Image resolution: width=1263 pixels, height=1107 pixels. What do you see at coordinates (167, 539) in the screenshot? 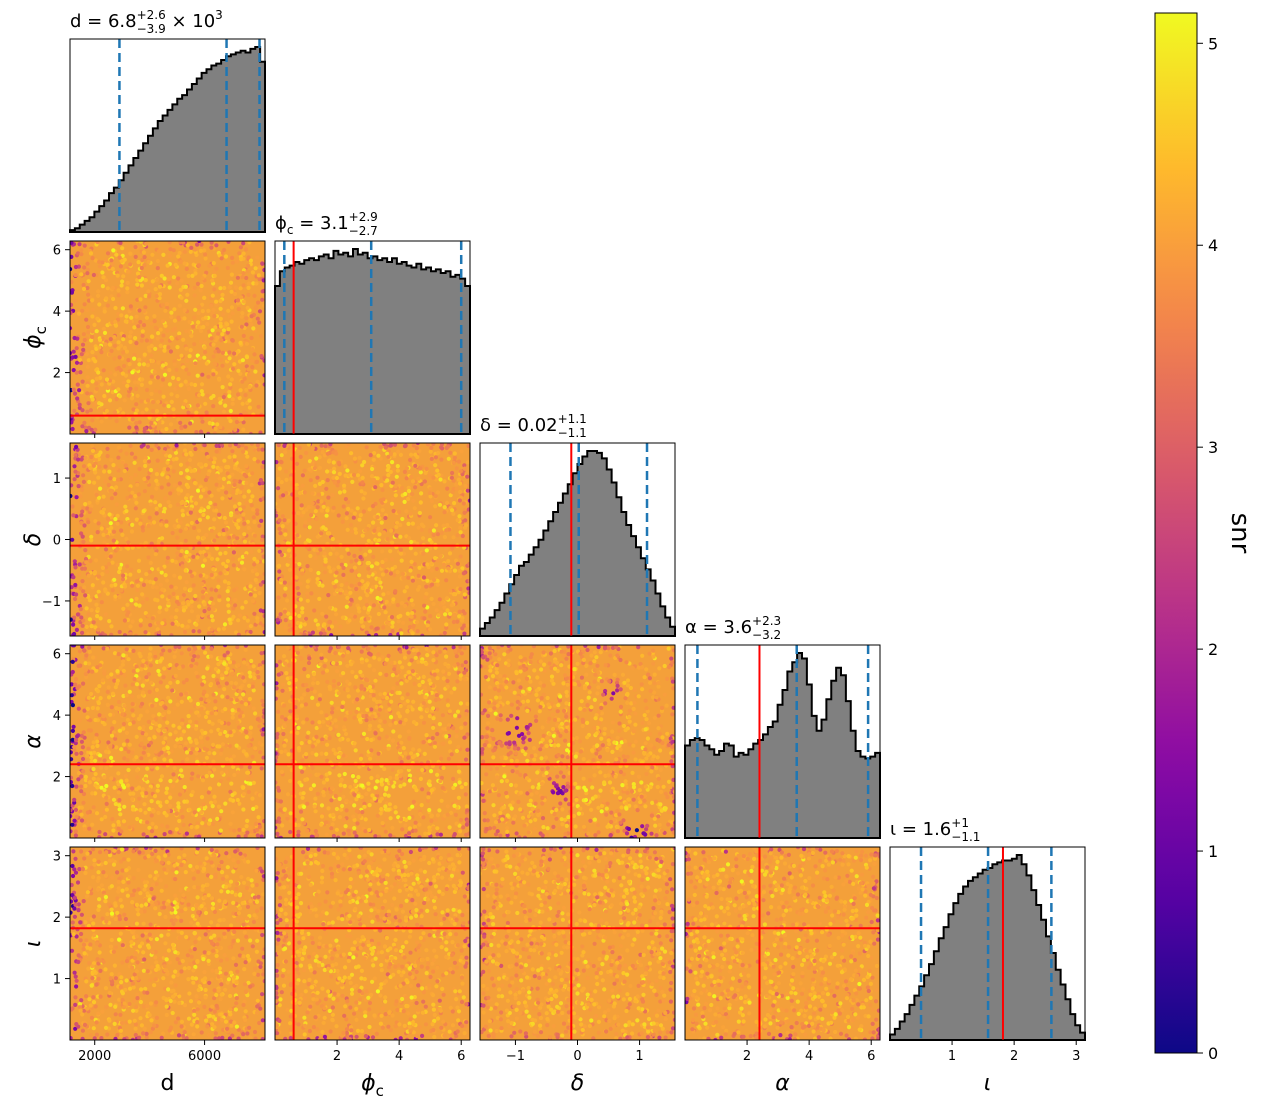
I see `scatter-panel-delta-vs-d` at bounding box center [167, 539].